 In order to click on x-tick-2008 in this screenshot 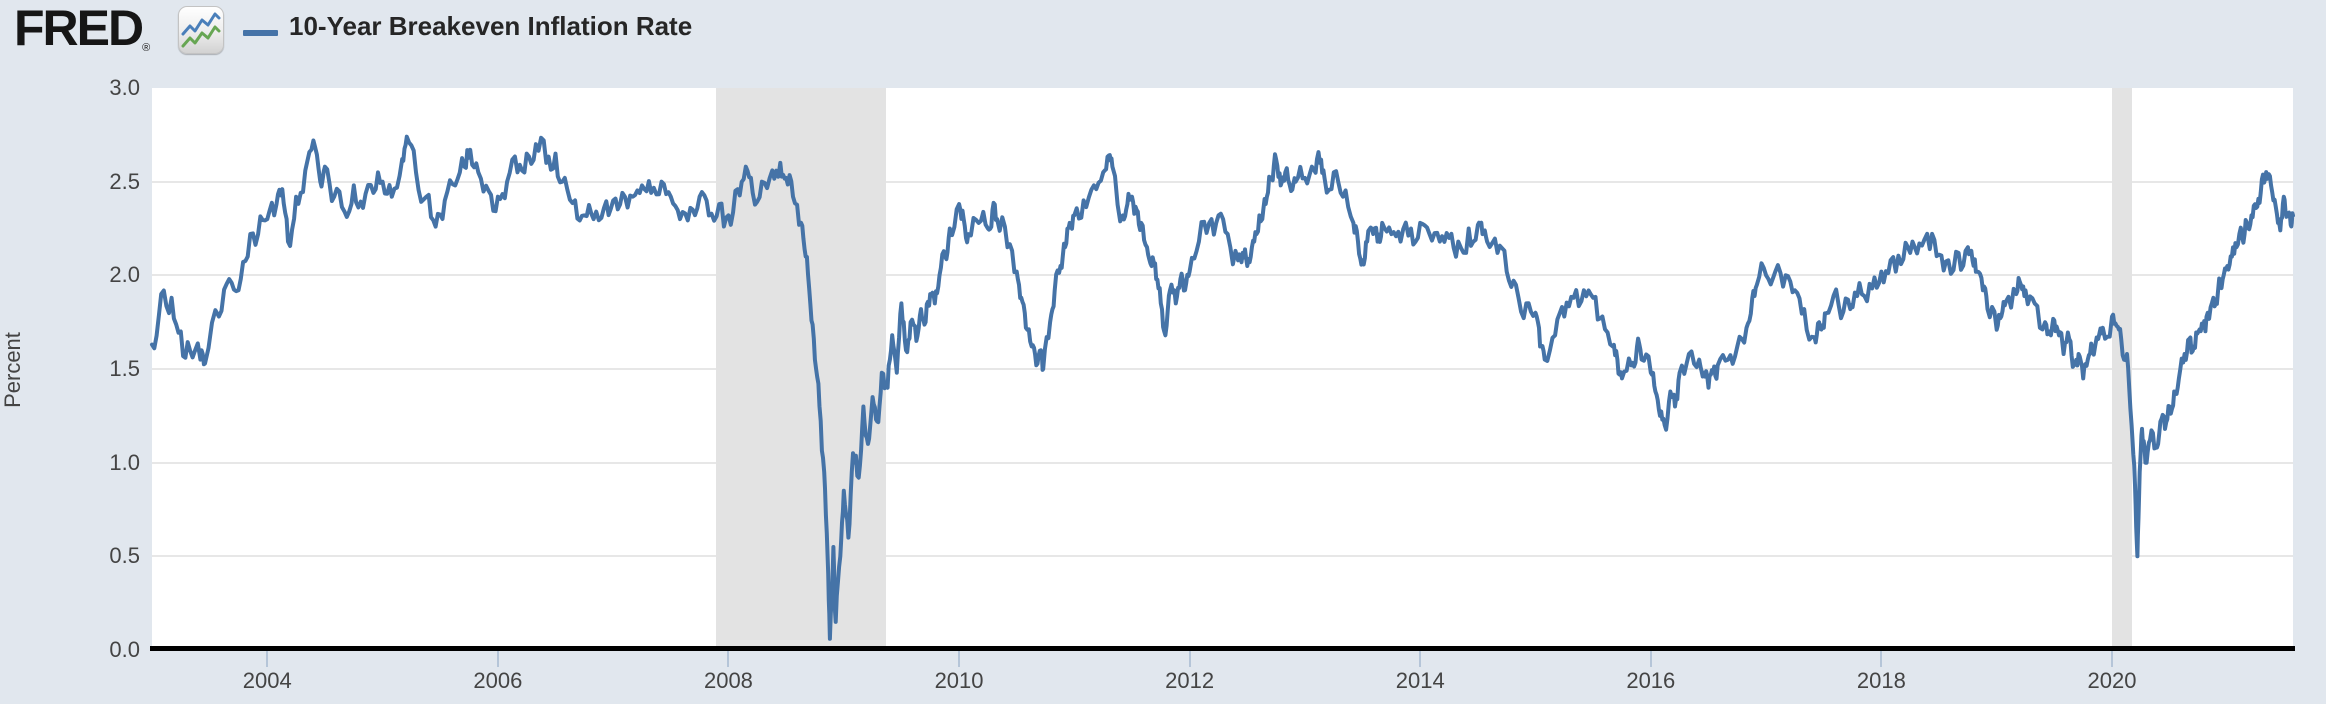, I will do `click(728, 659)`.